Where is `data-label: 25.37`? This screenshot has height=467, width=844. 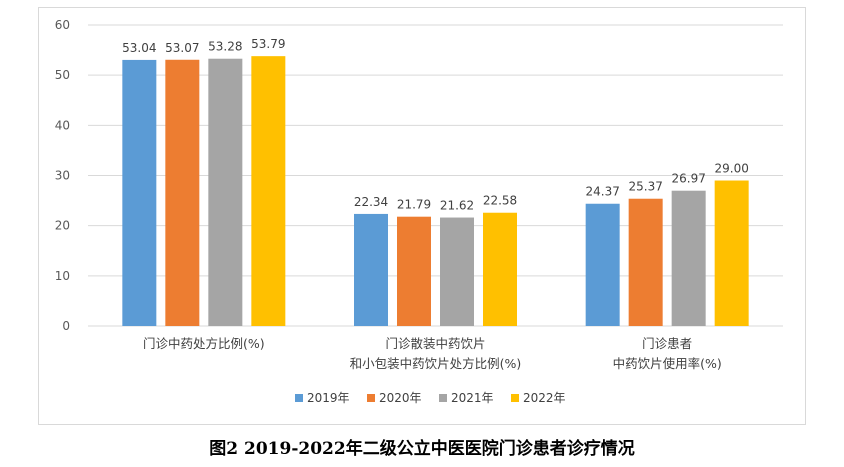 data-label: 25.37 is located at coordinates (645, 187).